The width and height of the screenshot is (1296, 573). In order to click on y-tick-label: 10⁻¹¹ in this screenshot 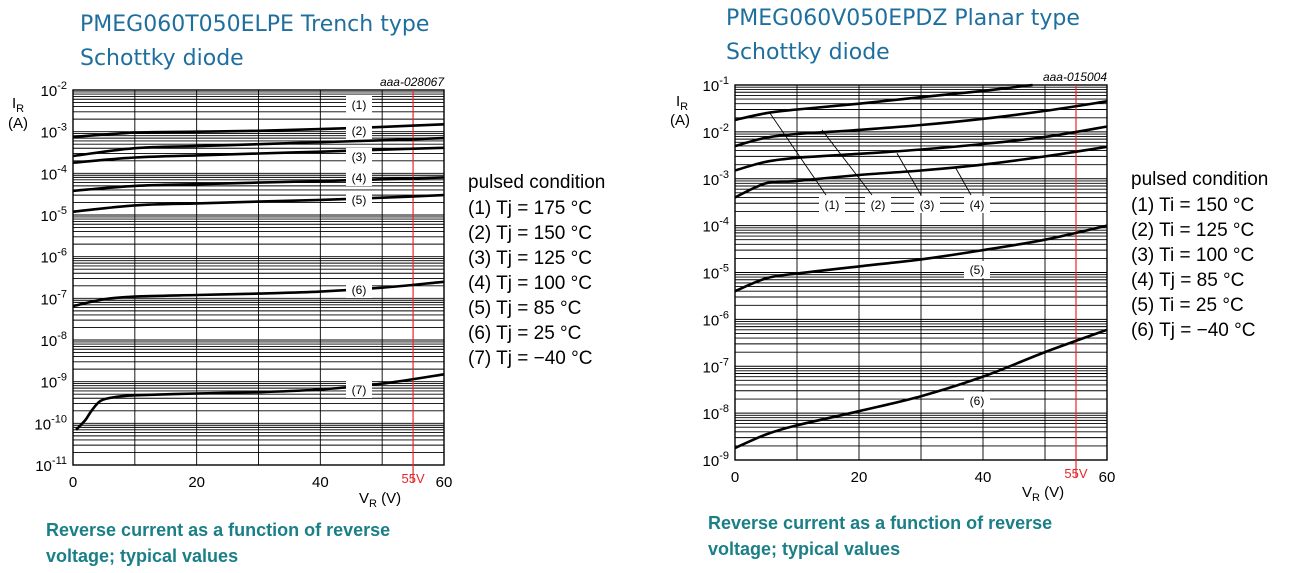, I will do `click(51, 465)`.